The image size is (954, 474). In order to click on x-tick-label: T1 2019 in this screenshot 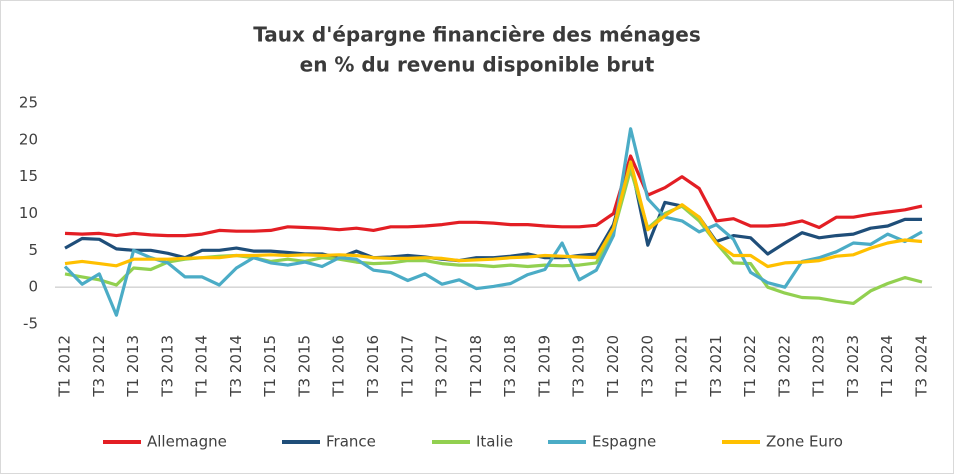, I will do `click(544, 366)`.